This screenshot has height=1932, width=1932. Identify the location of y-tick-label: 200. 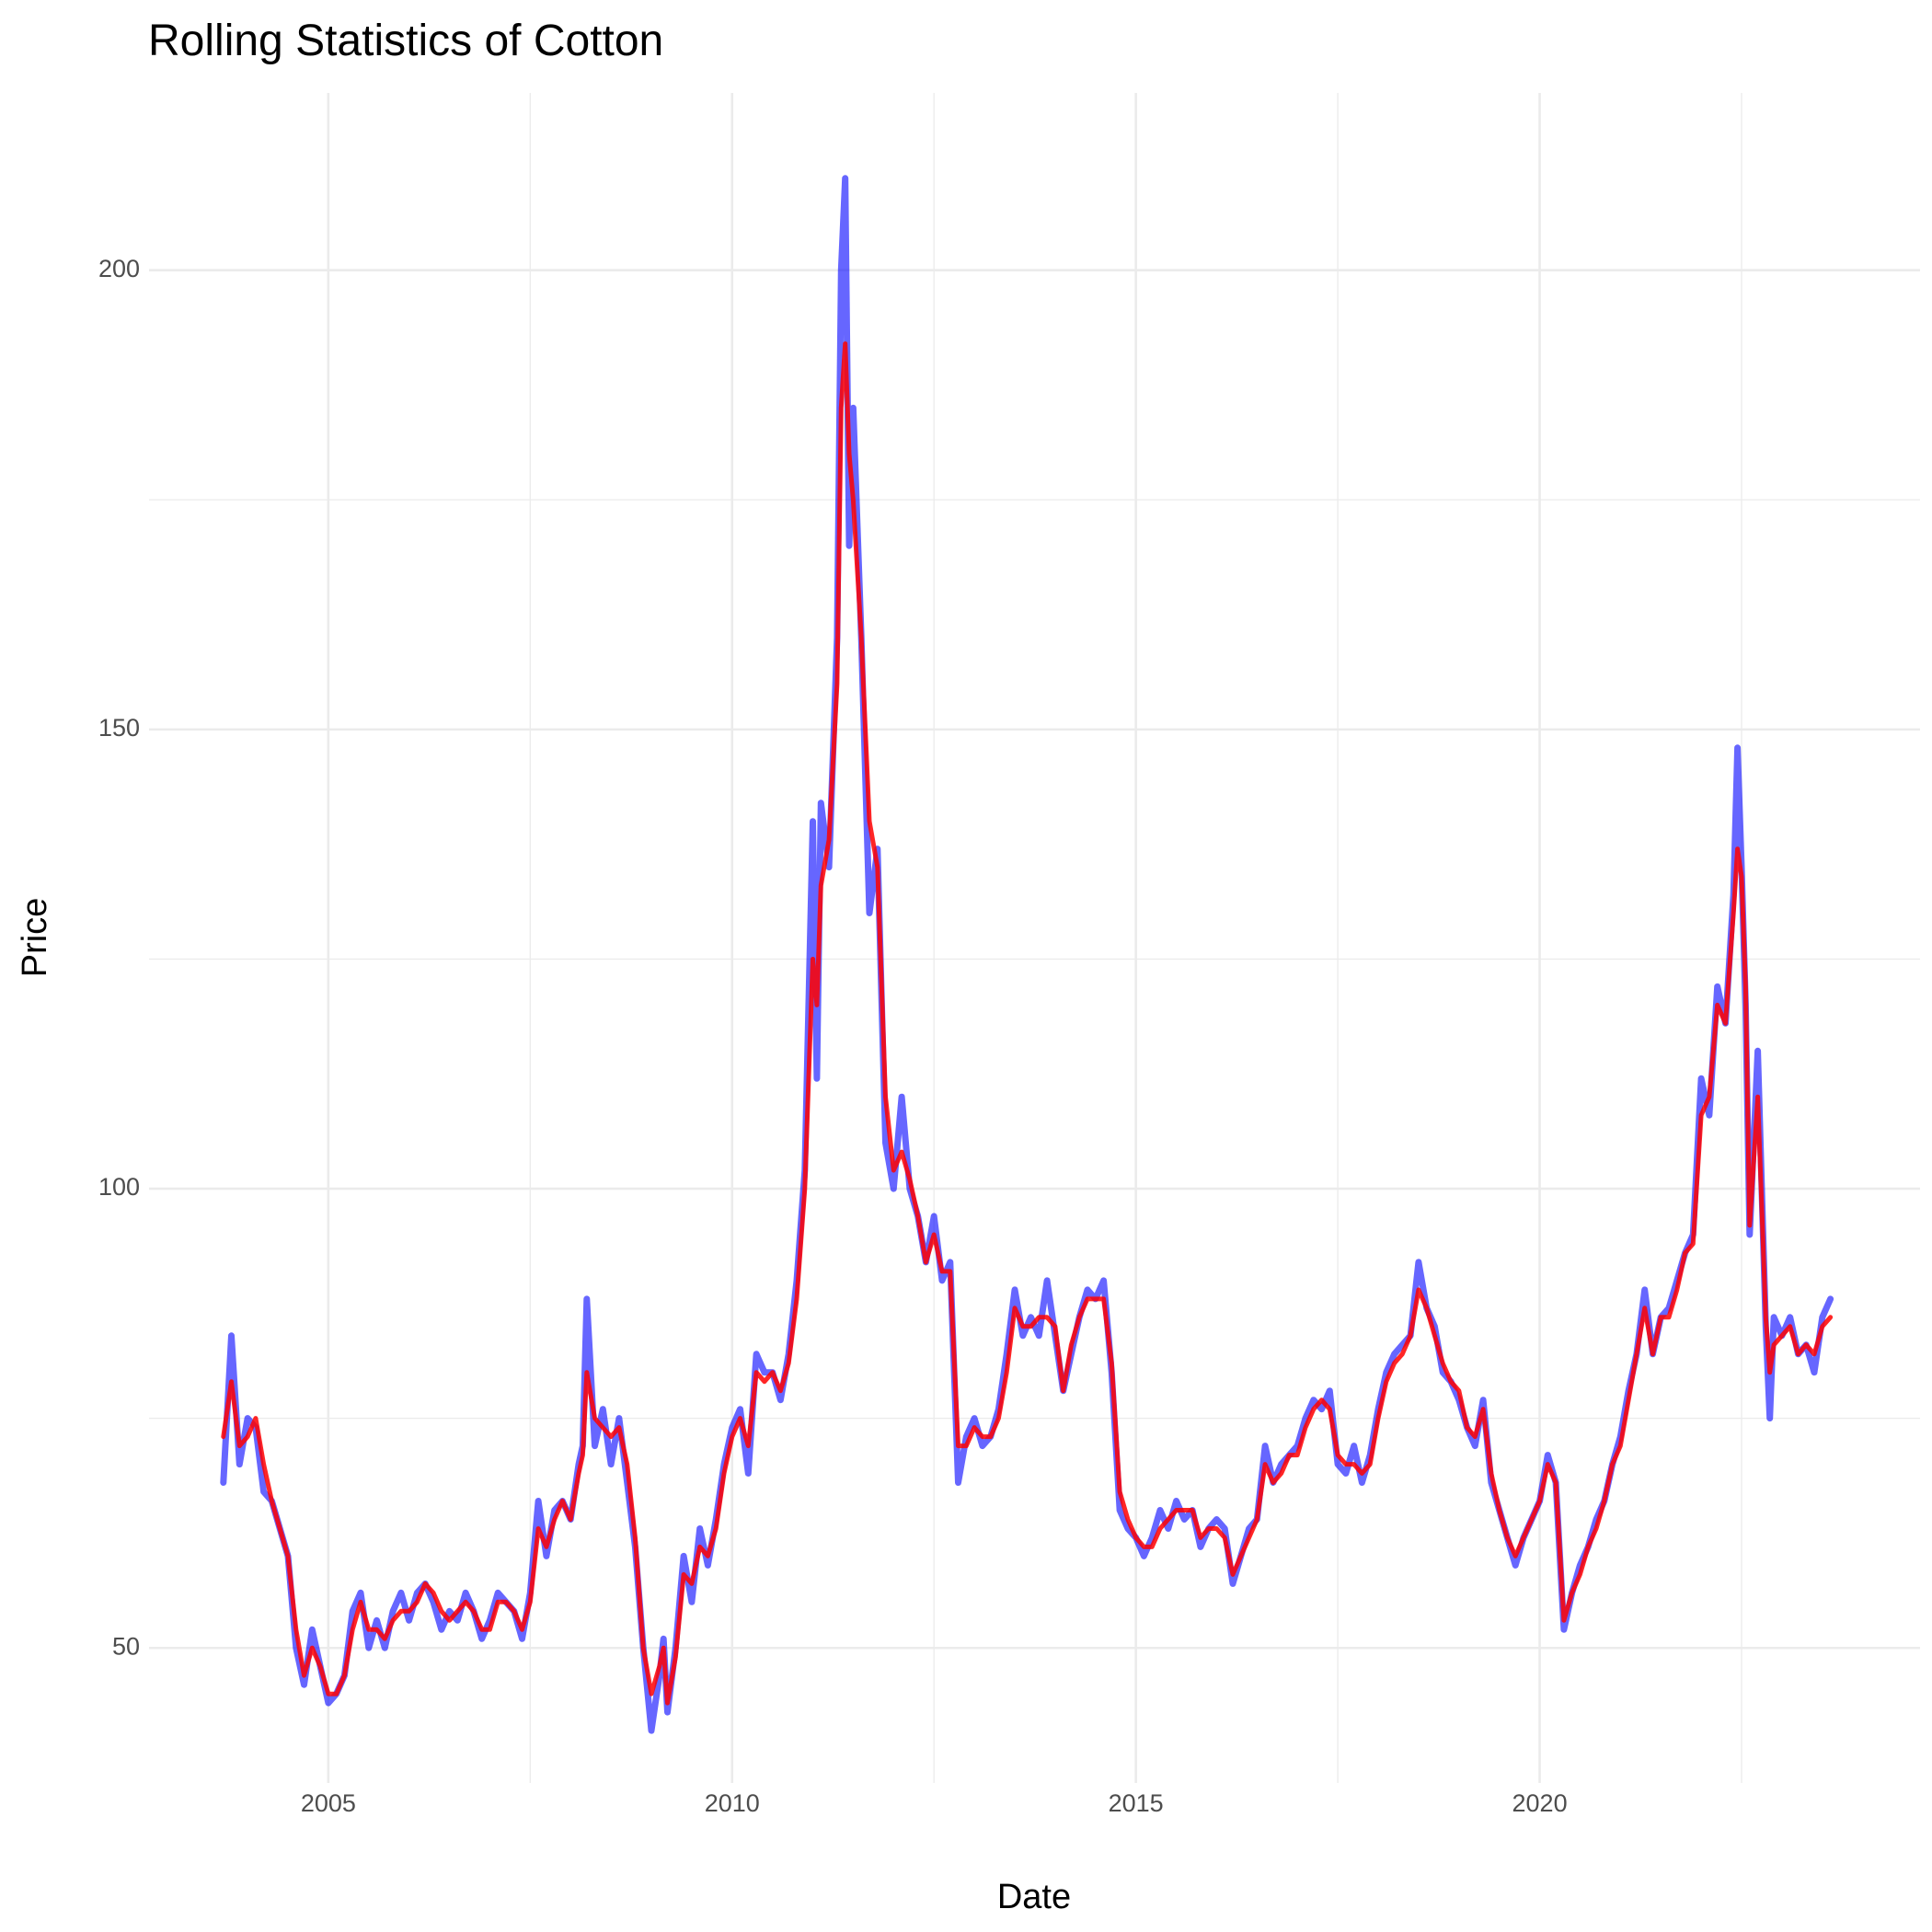
(119, 268).